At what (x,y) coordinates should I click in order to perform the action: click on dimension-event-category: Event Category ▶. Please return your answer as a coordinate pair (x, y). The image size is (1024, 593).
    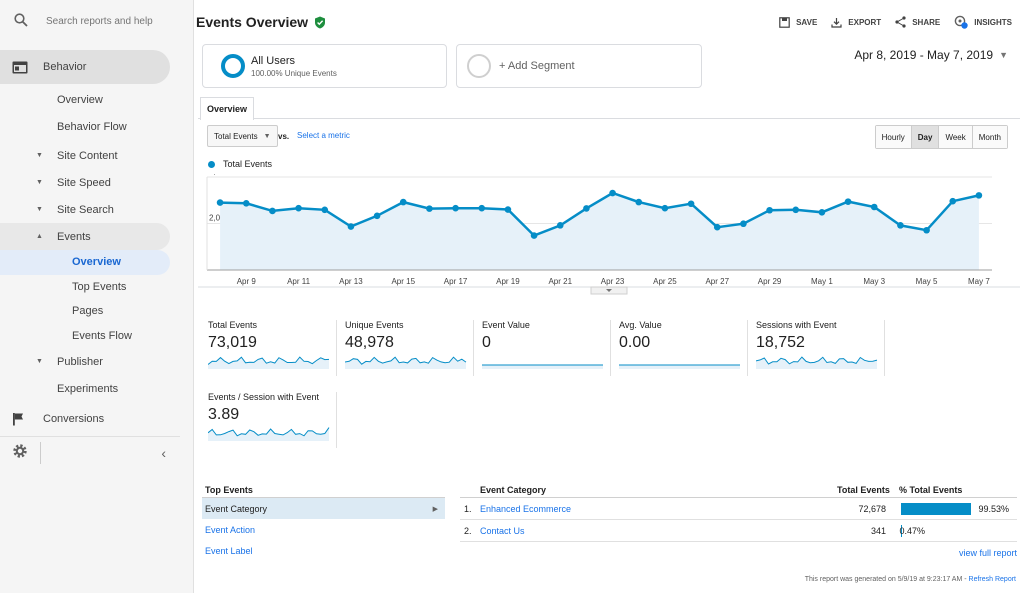
    Looking at the image, I should click on (323, 508).